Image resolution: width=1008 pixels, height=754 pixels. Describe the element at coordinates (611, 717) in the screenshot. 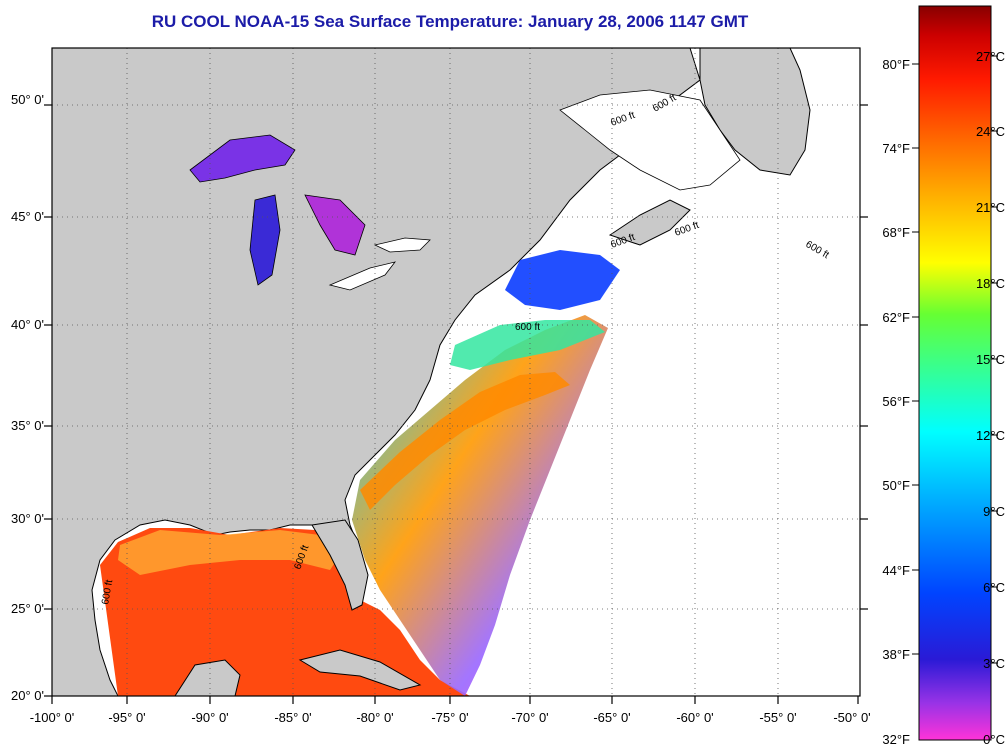

I see `lon-label: -65° 0'` at that location.